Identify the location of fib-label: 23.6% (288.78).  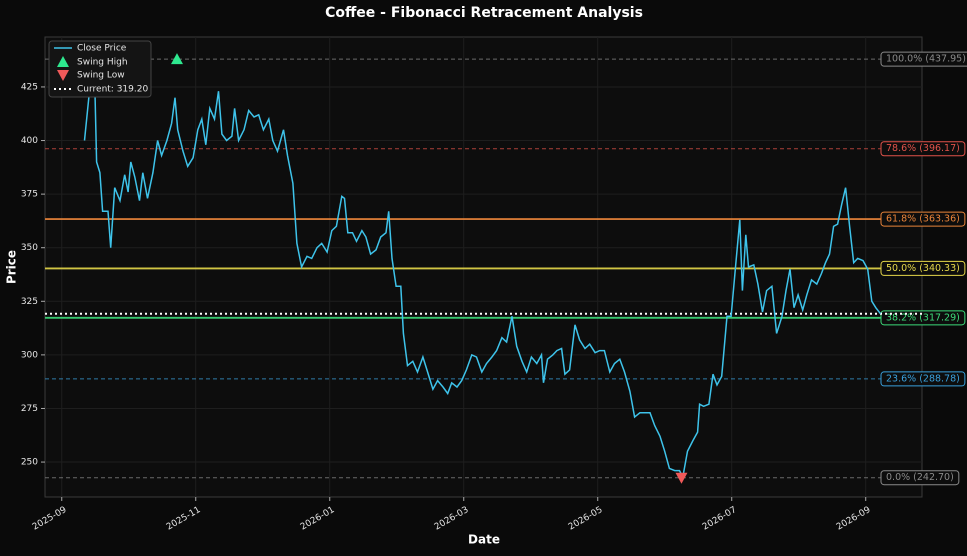
(923, 378).